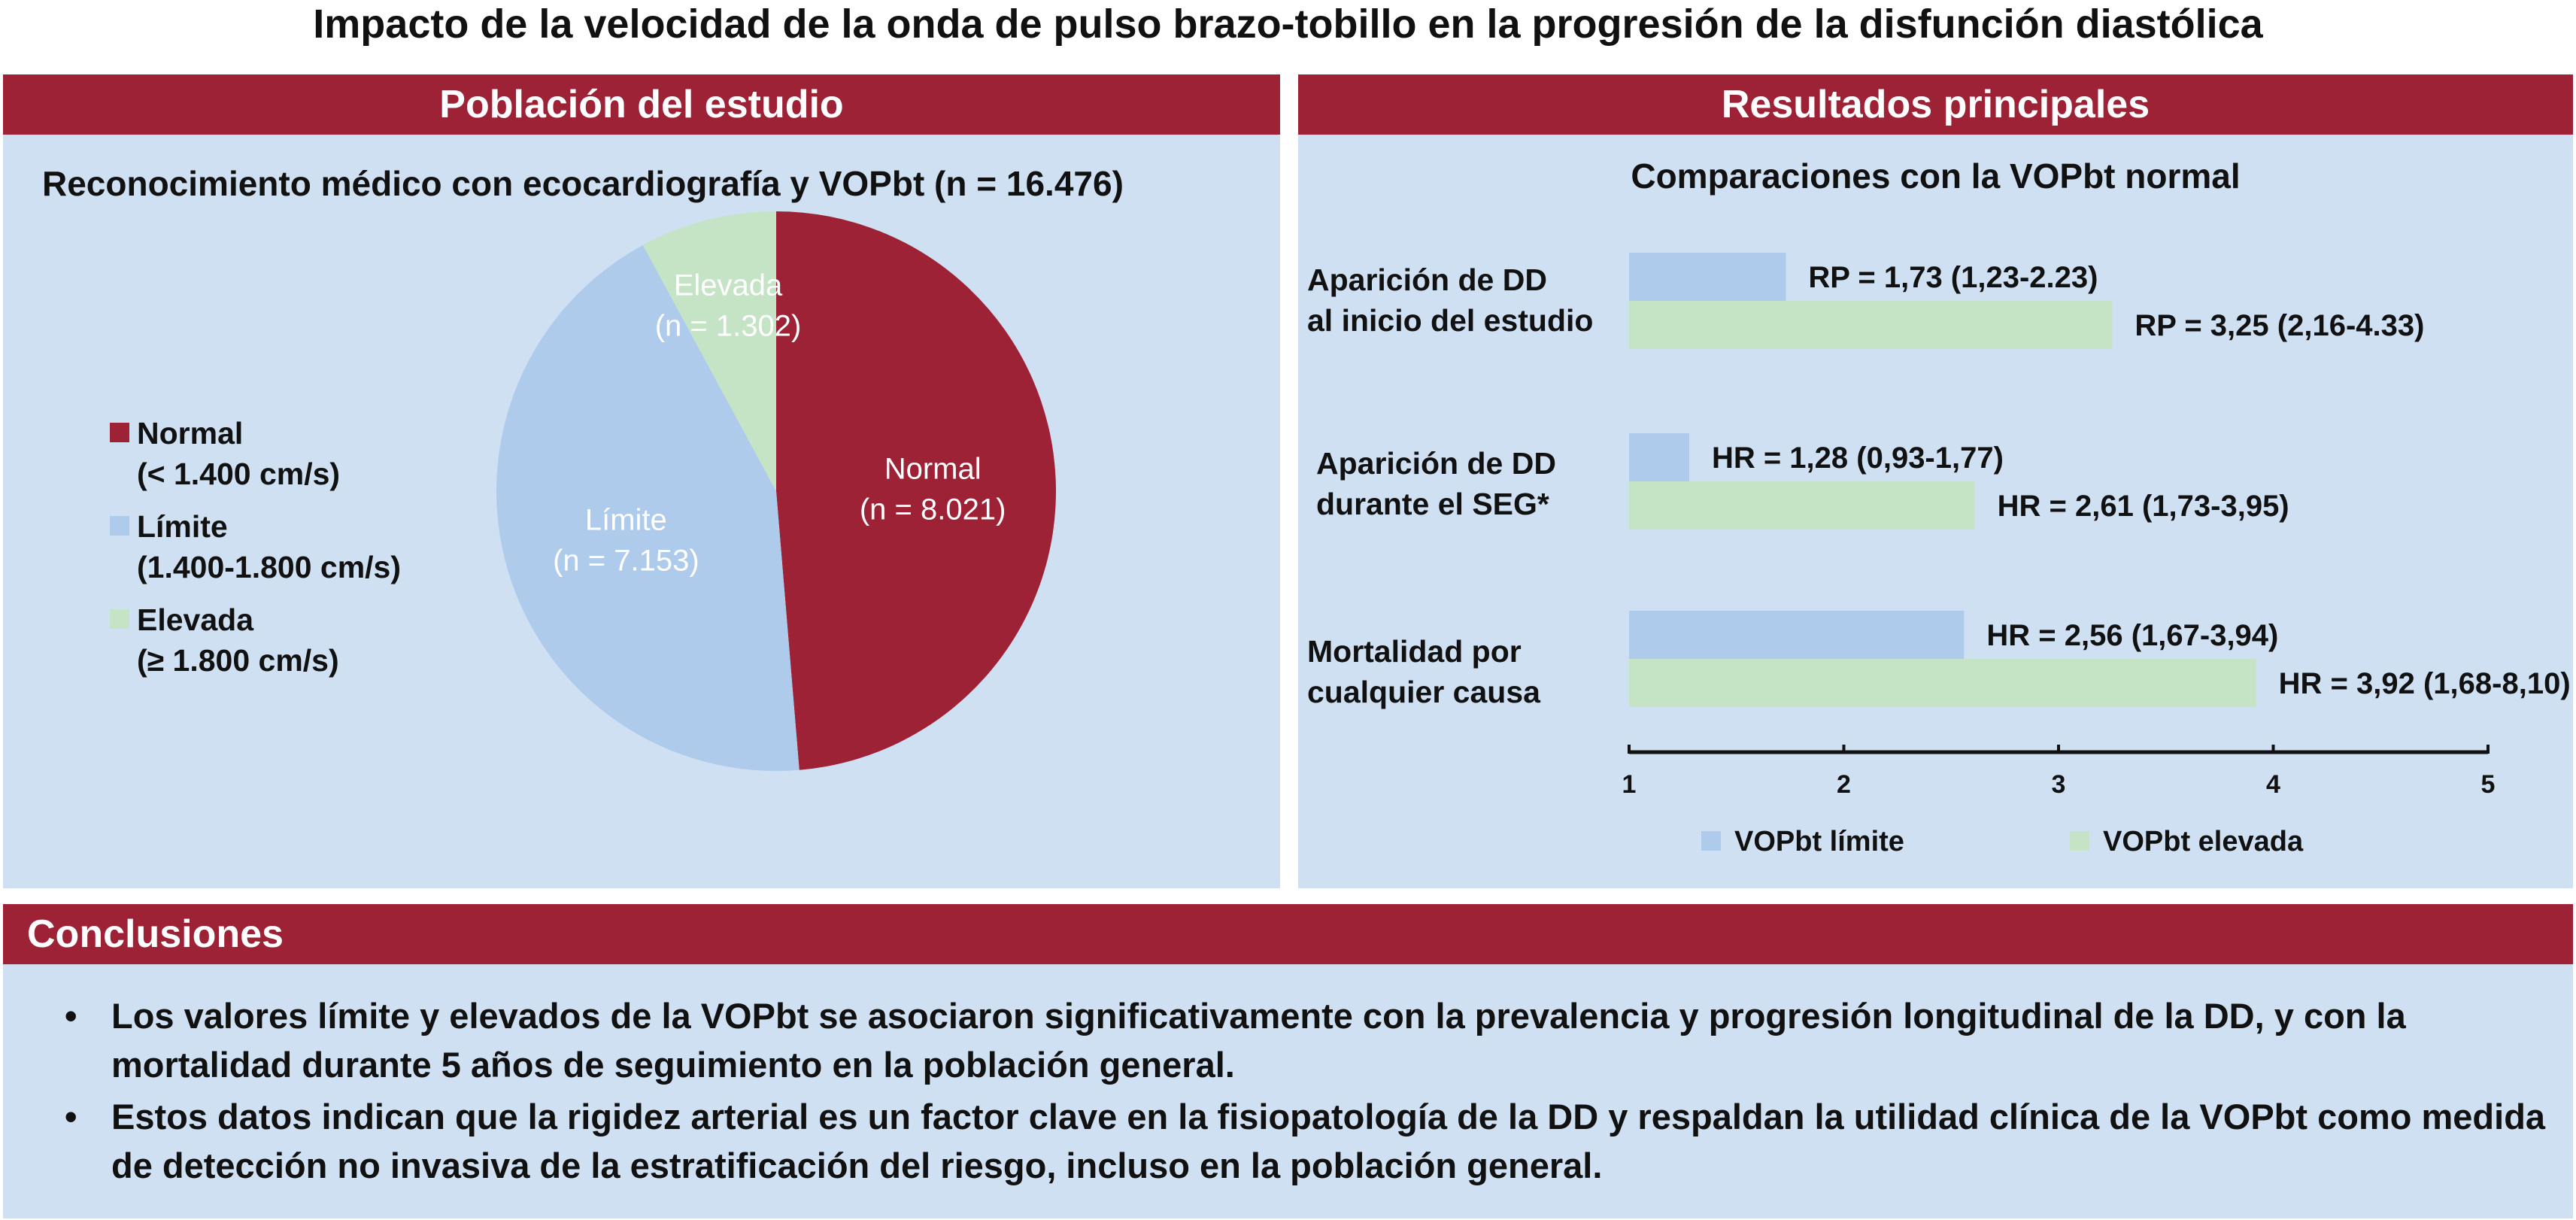  I want to click on bar-elevada-dd-followup, so click(1802, 505).